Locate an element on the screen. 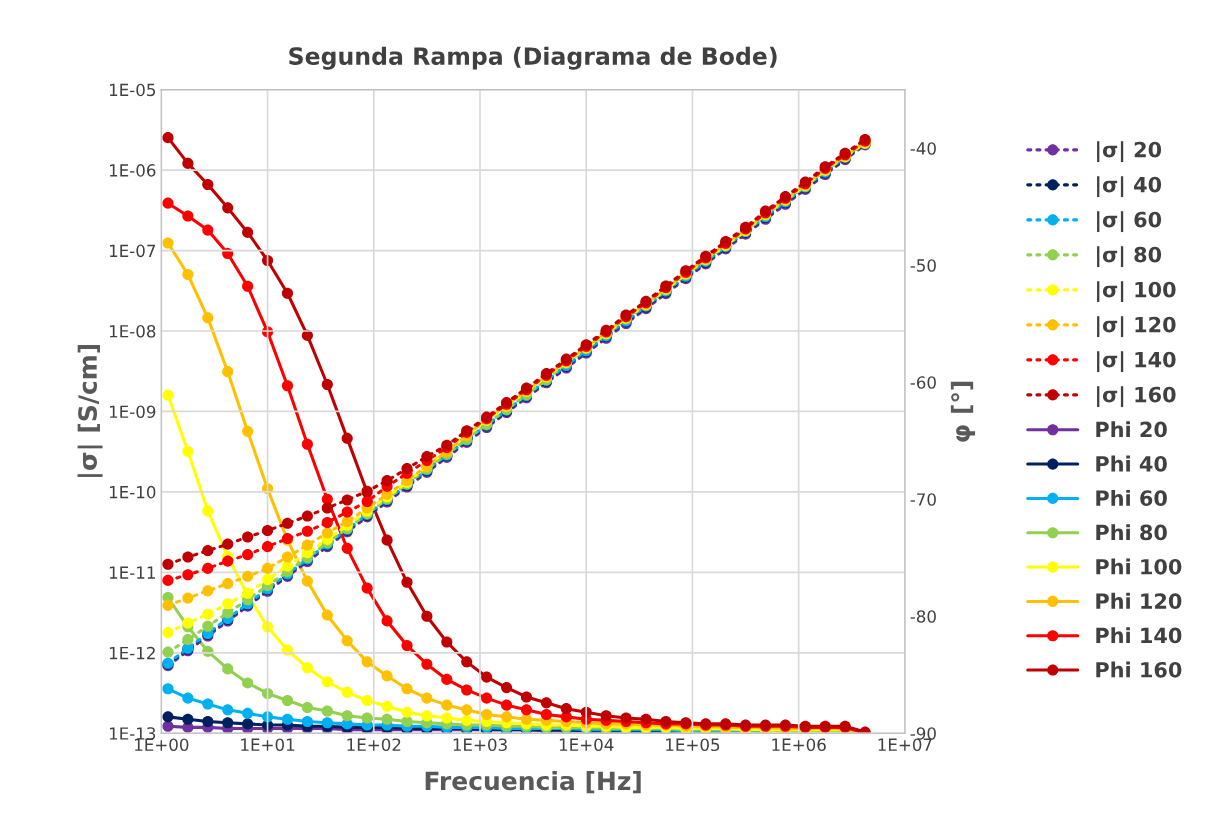  y2-tick-label: -40 is located at coordinates (923, 148).